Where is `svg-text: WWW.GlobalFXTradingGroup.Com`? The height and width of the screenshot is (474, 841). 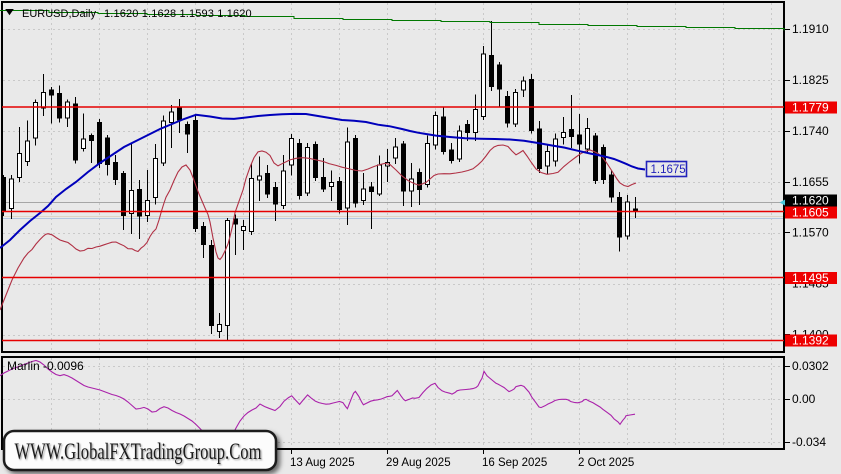 svg-text: WWW.GlobalFXTradingGroup.Com is located at coordinates (138, 451).